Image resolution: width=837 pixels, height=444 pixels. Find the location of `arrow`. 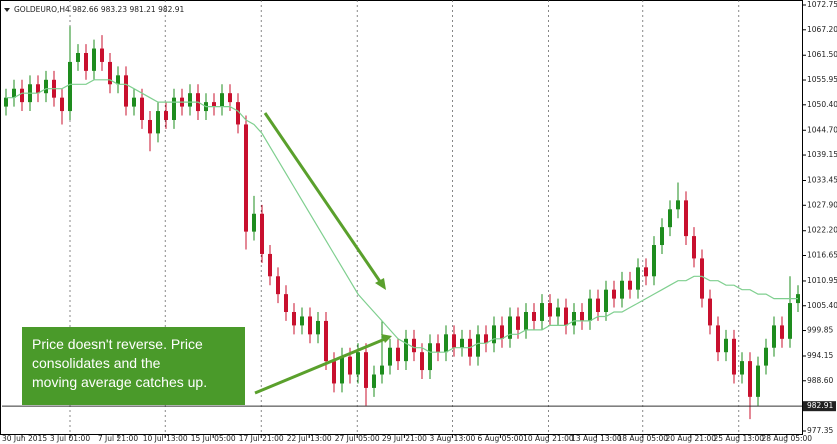

arrow is located at coordinates (323, 198).